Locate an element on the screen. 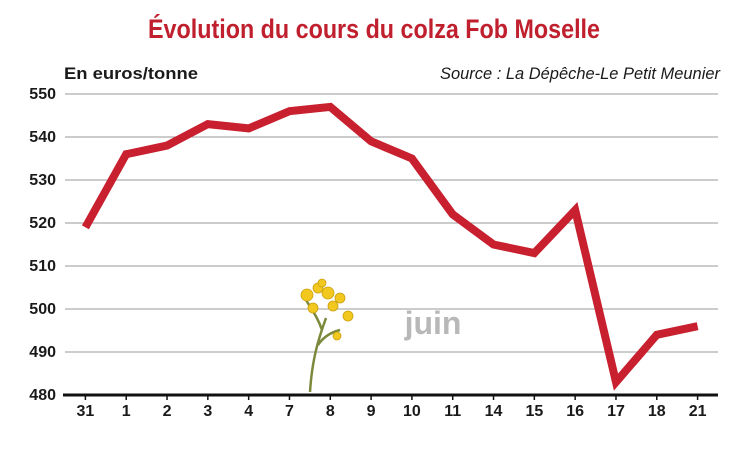  x-tick-label: 9 is located at coordinates (371, 411).